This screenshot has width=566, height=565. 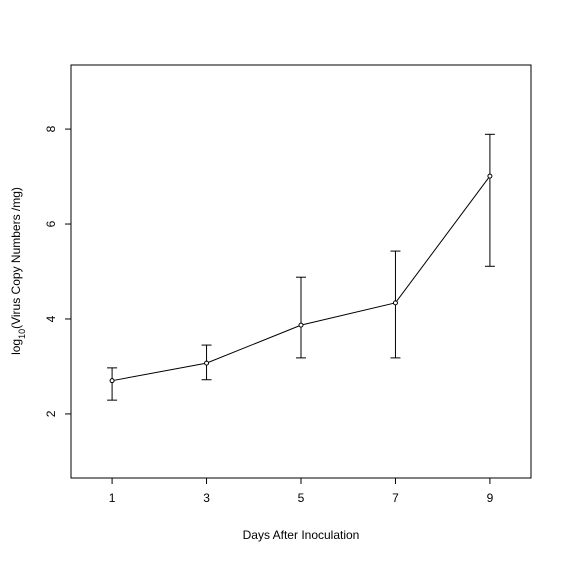 I want to click on y-tick-label: 2, so click(x=51, y=413).